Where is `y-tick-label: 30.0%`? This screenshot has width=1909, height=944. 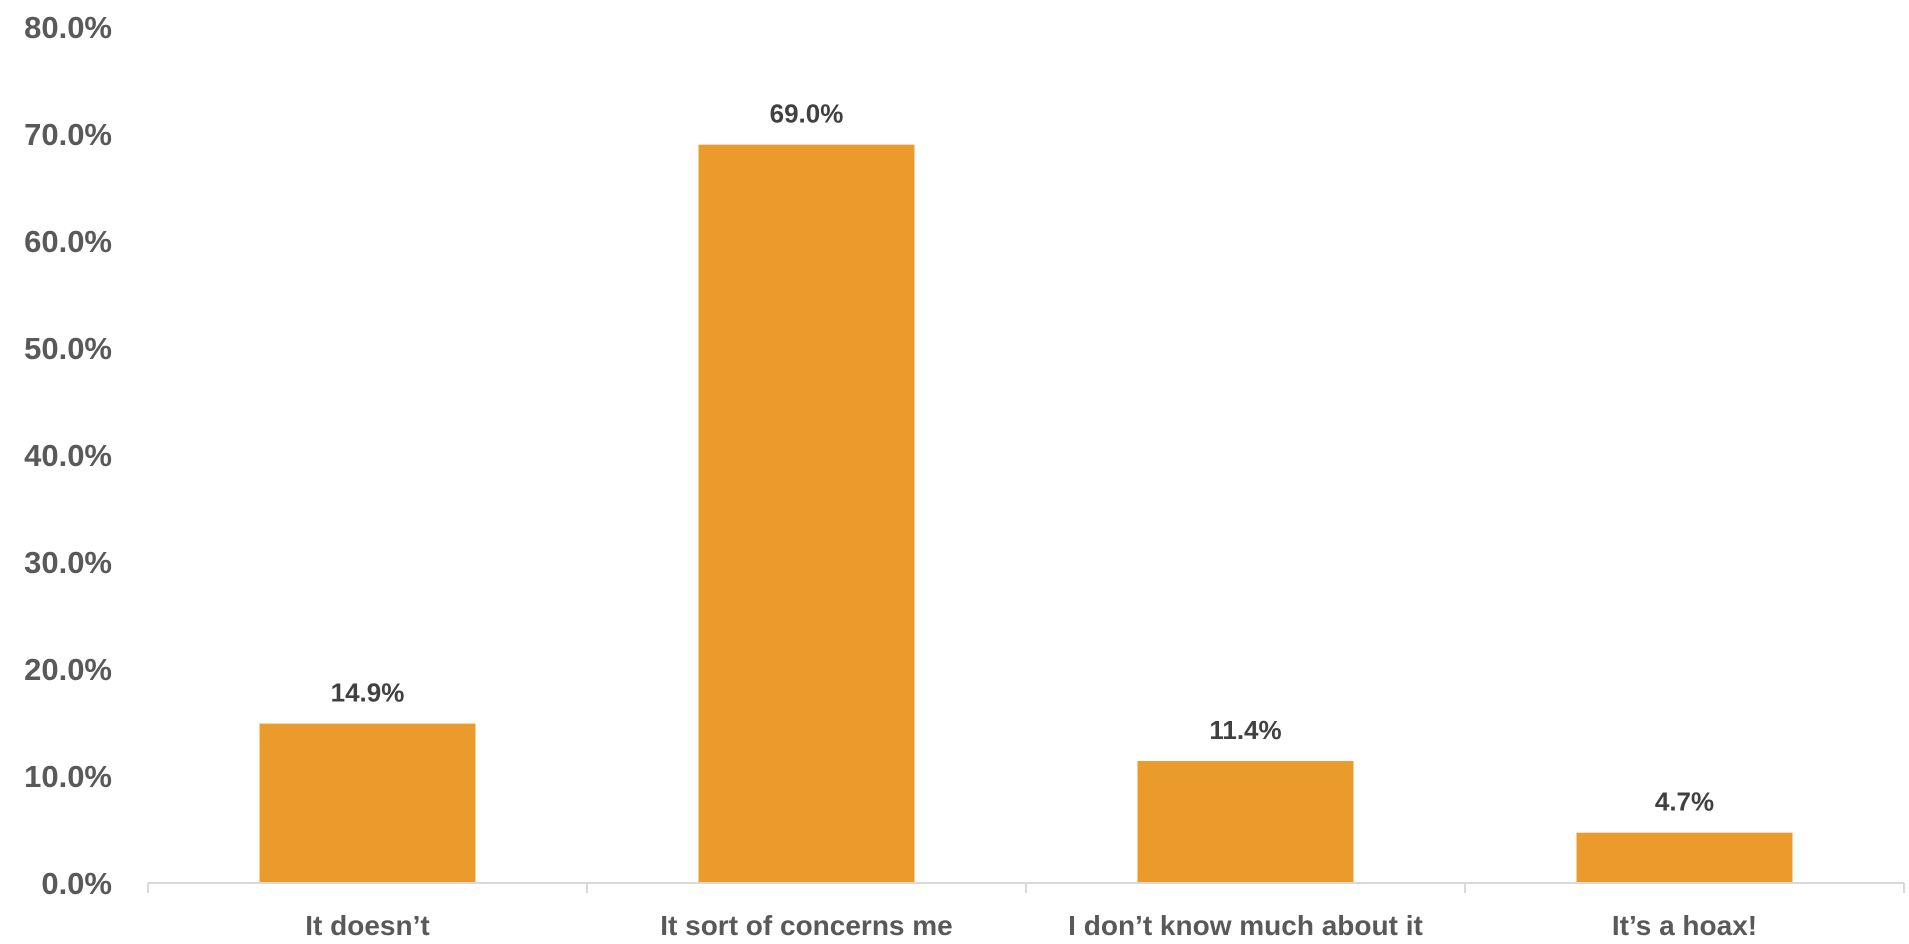
y-tick-label: 30.0% is located at coordinates (68, 562).